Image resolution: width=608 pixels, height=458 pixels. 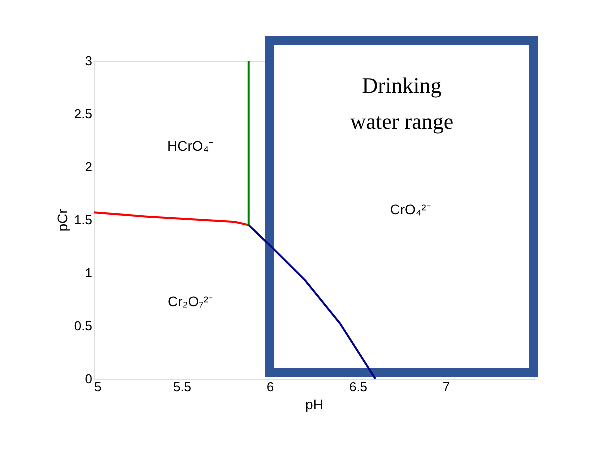 What do you see at coordinates (358, 387) in the screenshot?
I see `x-tick-label: 6.5` at bounding box center [358, 387].